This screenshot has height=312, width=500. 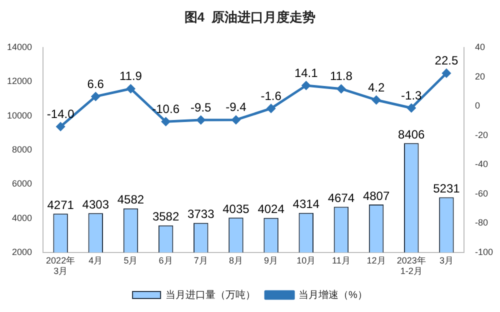 What do you see at coordinates (211, 294) in the screenshot?
I see `legend-label: 当月进口量（万吨）` at bounding box center [211, 294].